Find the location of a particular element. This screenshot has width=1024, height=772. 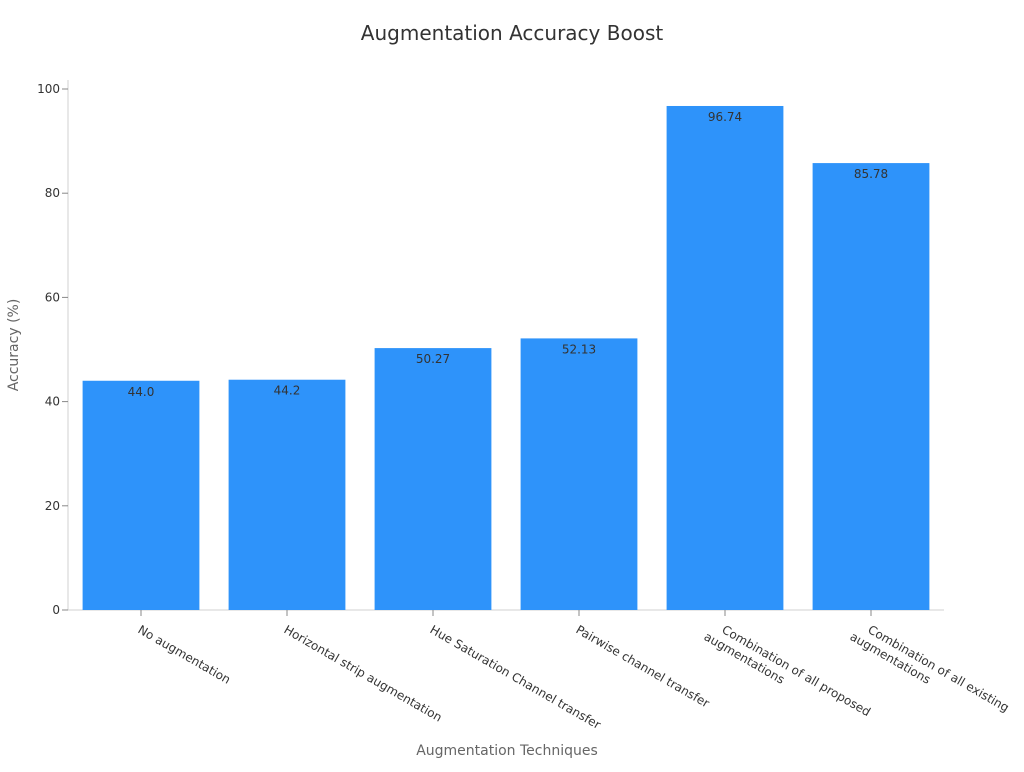

bar-value-label: 44.0 is located at coordinates (141, 392).